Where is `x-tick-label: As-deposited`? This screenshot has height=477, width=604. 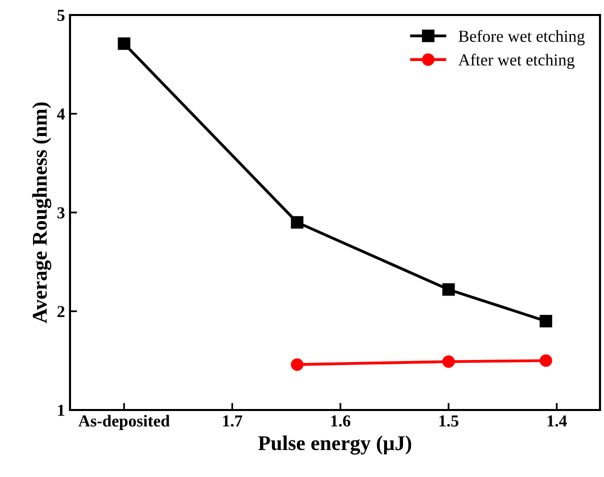
x-tick-label: As-deposited is located at coordinates (124, 422).